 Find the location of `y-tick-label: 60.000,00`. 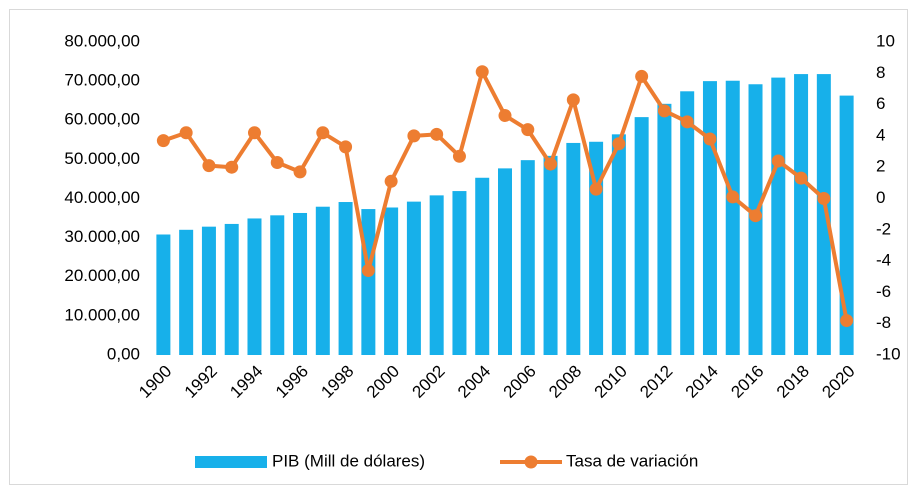

y-tick-label: 60.000,00 is located at coordinates (102, 119).